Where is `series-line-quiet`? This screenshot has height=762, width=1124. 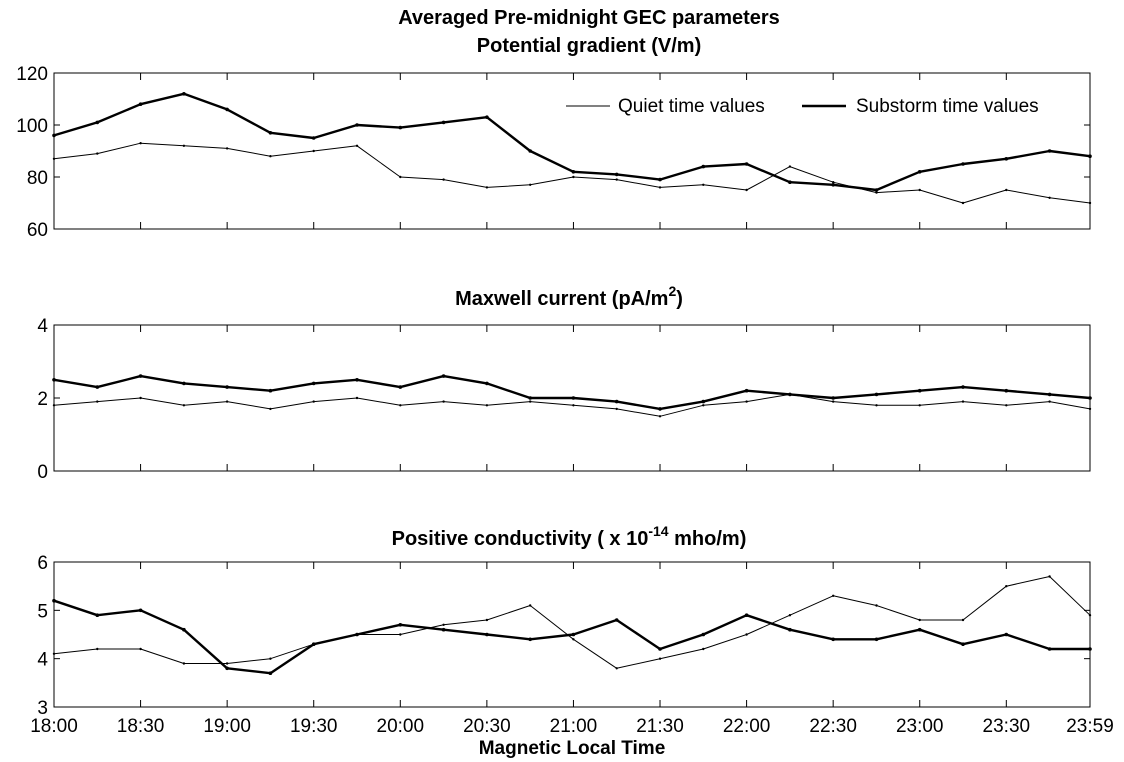
series-line-quiet is located at coordinates (572, 173).